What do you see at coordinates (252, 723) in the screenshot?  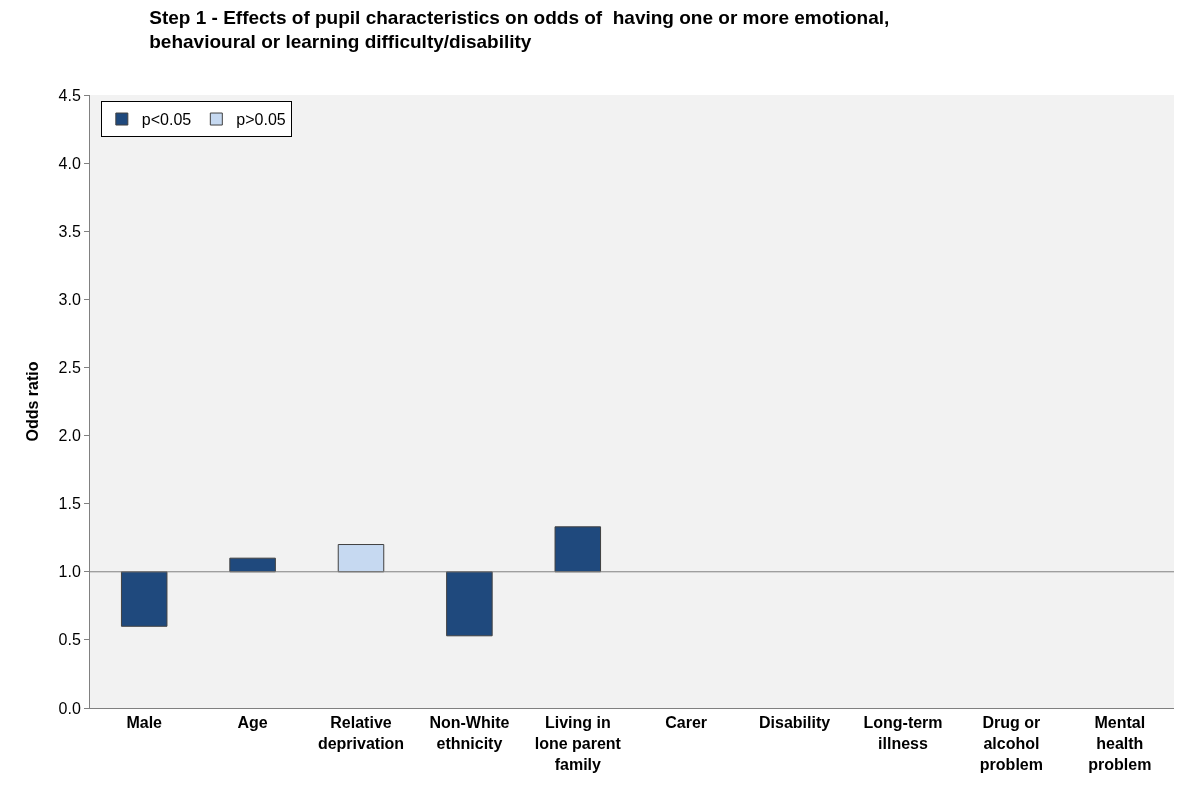 I see `x-tick-label: Age` at bounding box center [252, 723].